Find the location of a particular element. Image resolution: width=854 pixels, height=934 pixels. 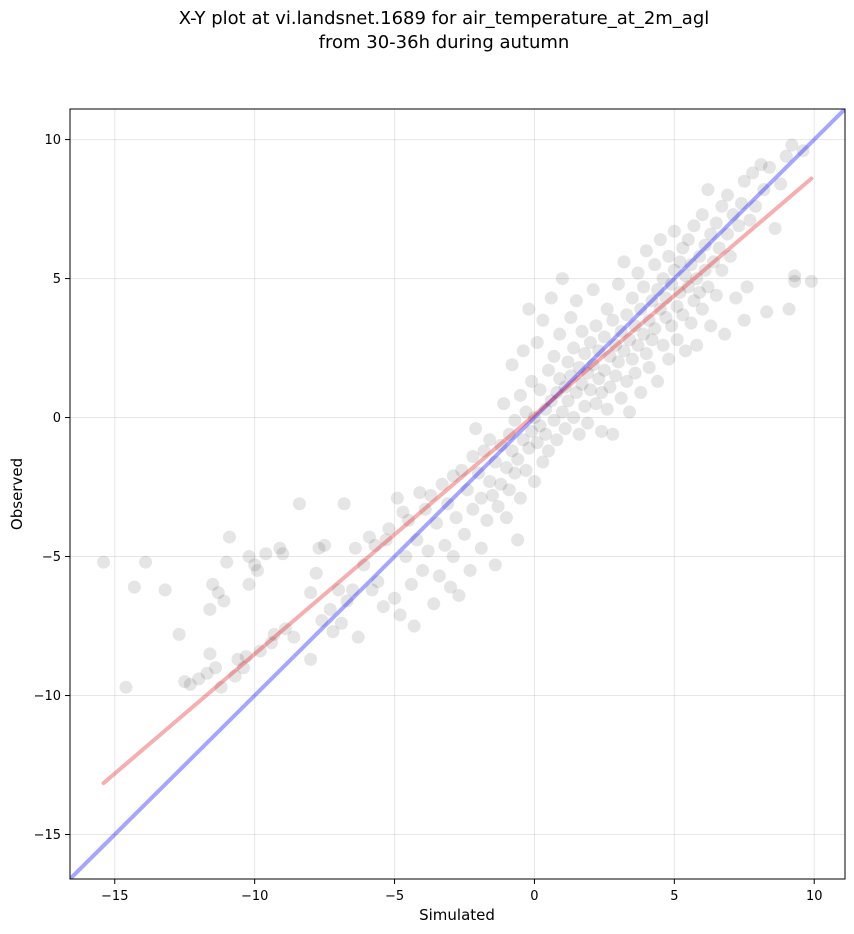

chart-subtitle: from 30-36h during autumn is located at coordinates (444, 42).